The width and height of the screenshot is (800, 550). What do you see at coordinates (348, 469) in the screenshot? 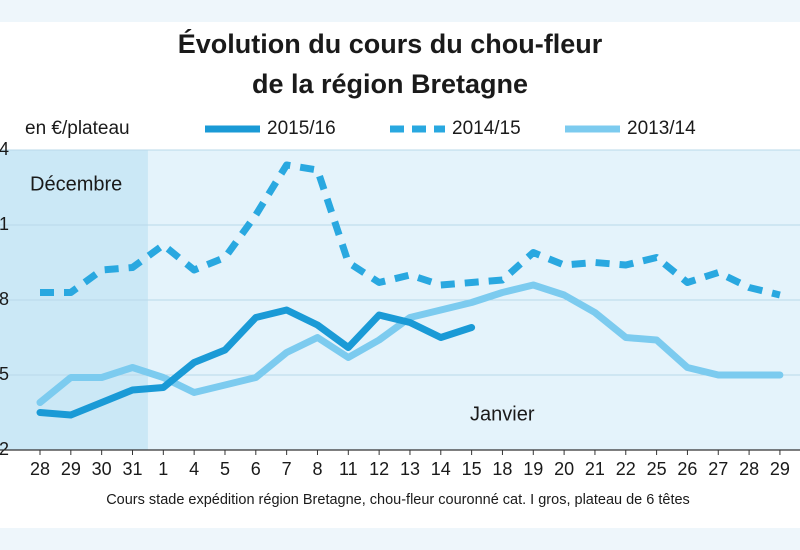
I see `x-tick-label: 11` at bounding box center [348, 469].